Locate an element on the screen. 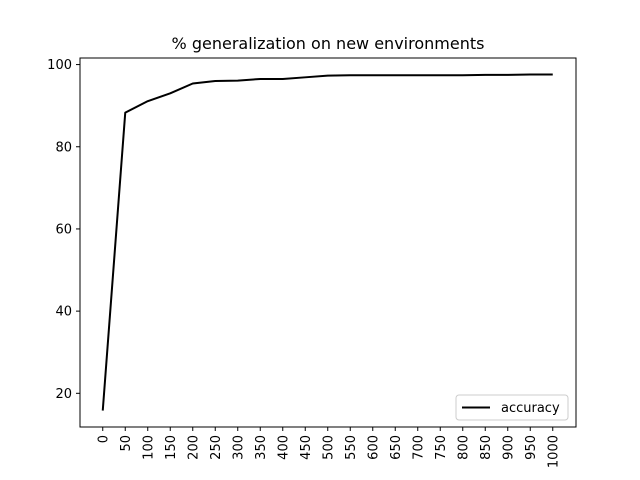 The image size is (640, 480). legend-label: accuracy is located at coordinates (530, 408).